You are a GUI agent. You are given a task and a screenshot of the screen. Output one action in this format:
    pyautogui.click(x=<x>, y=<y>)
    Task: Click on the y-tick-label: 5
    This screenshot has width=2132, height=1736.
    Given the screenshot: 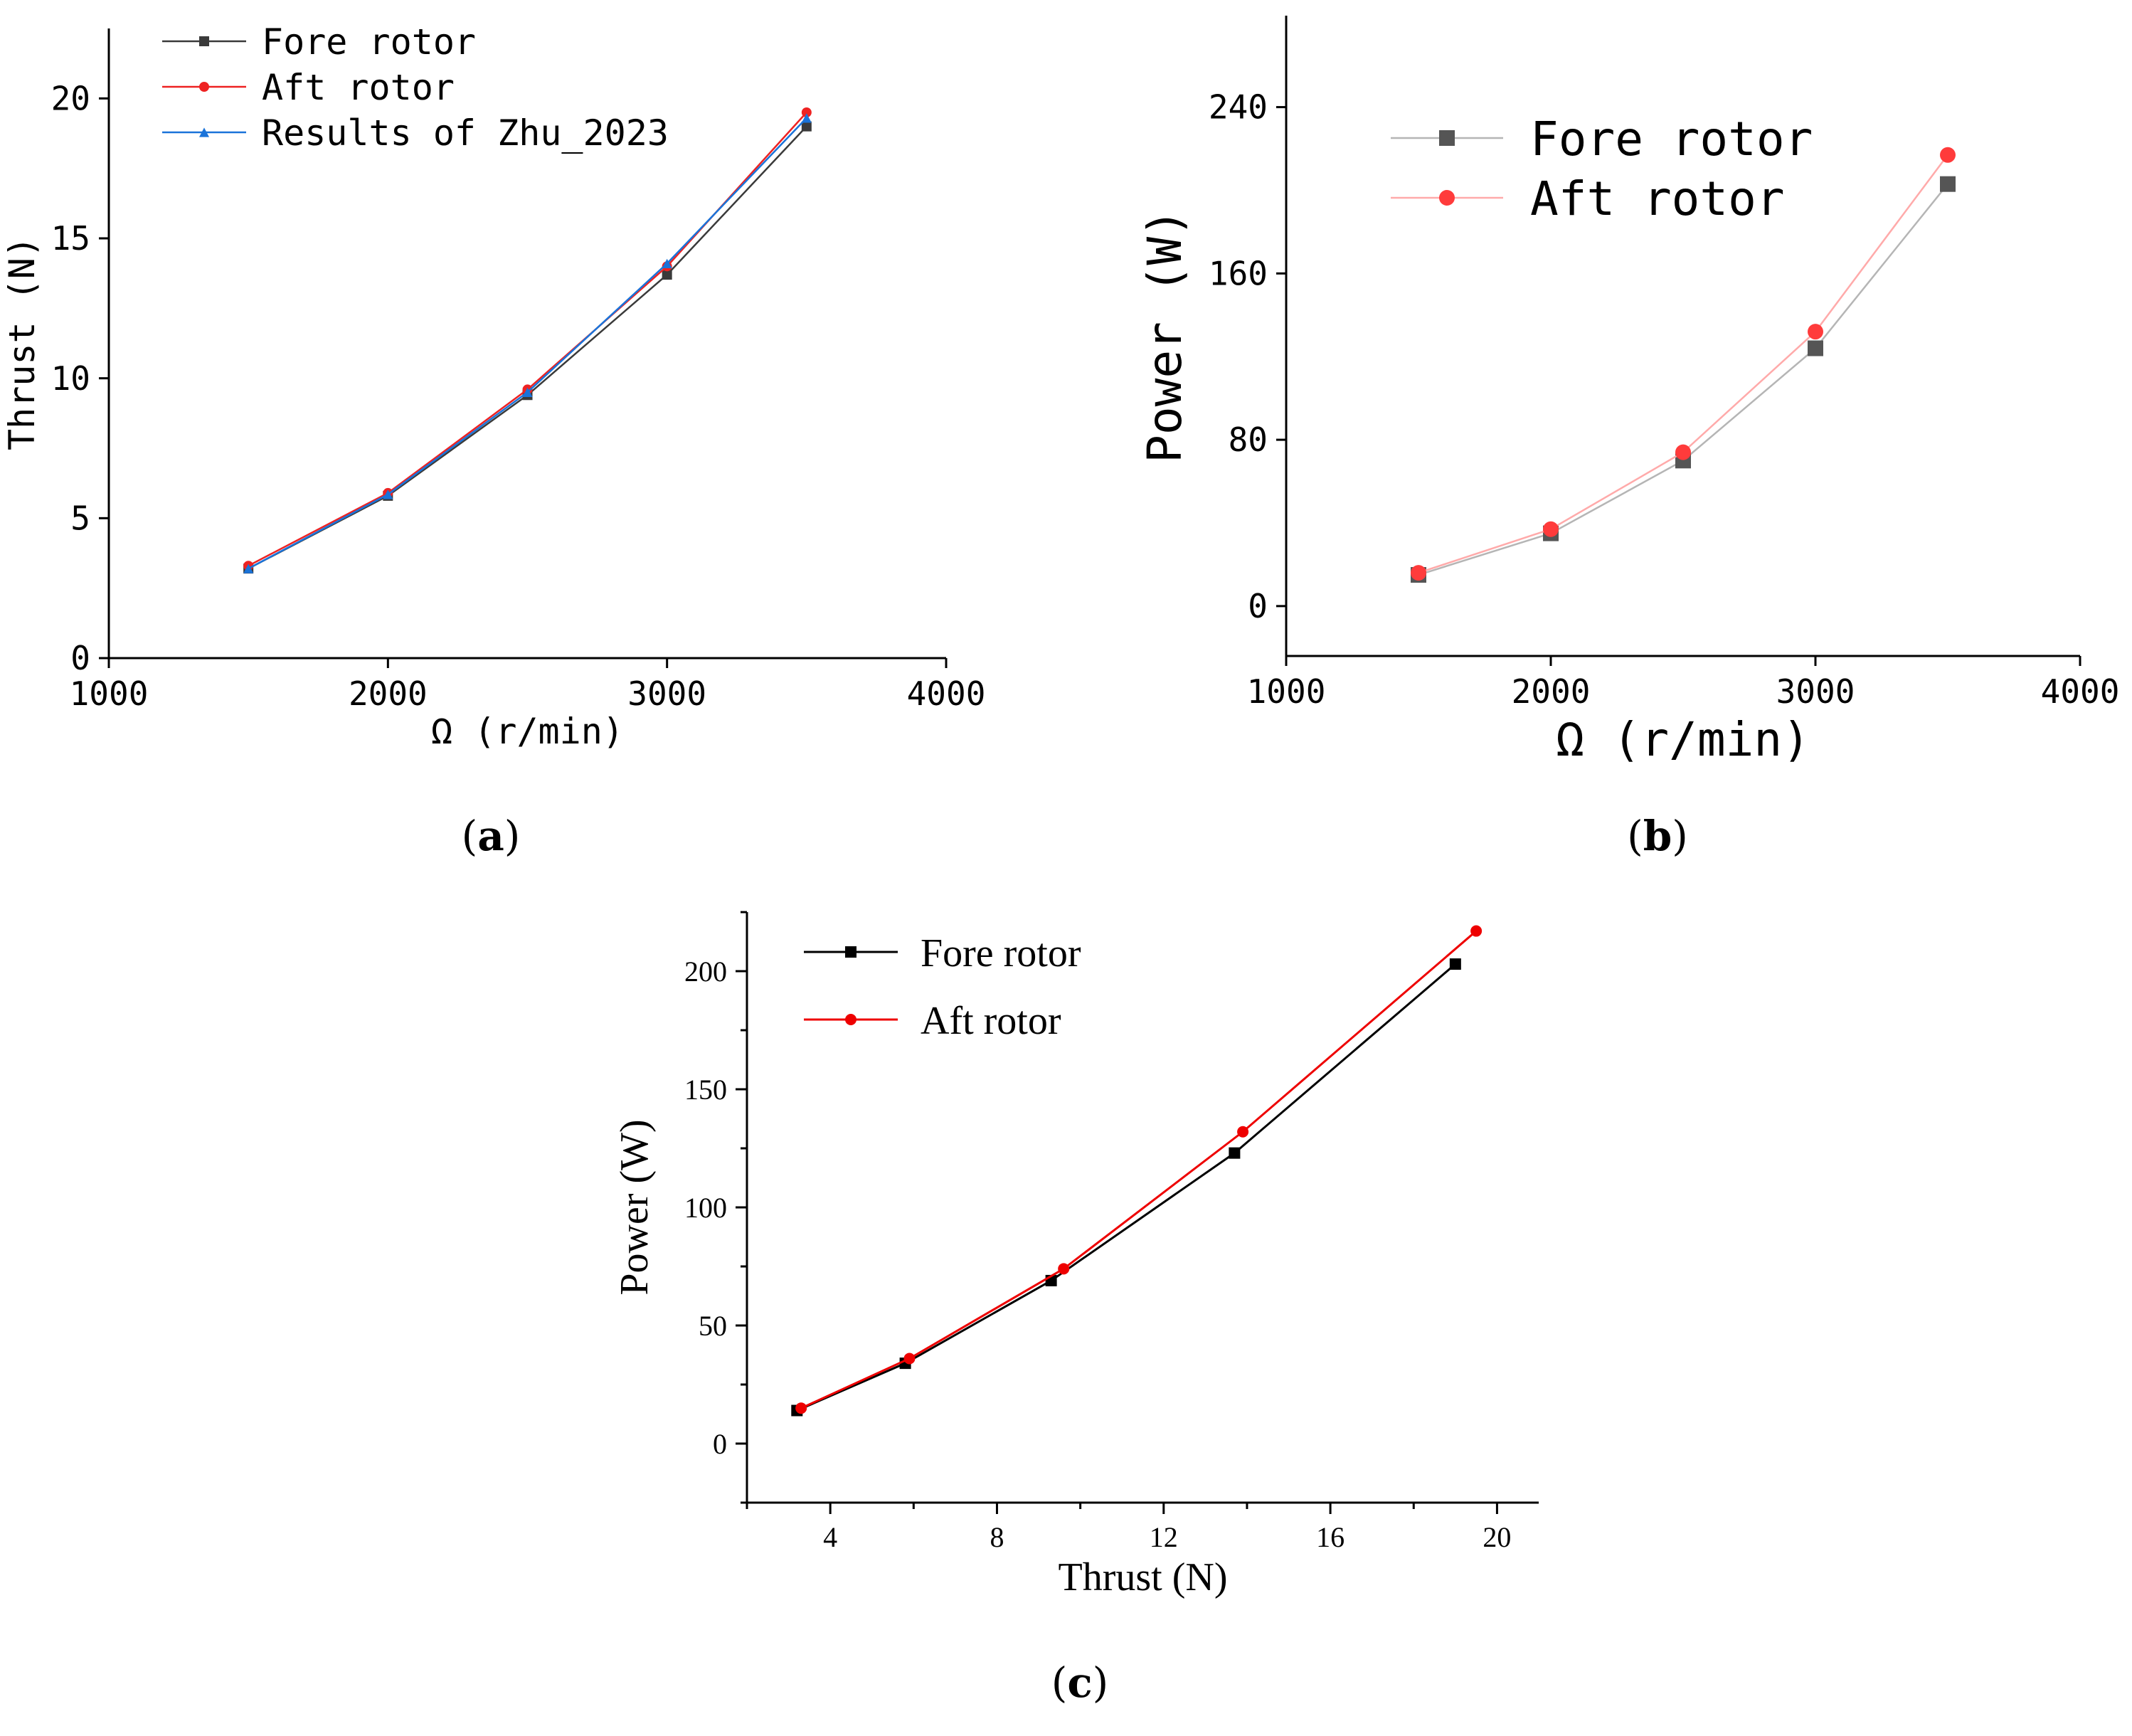 What is the action you would take?
    pyautogui.click(x=80, y=518)
    